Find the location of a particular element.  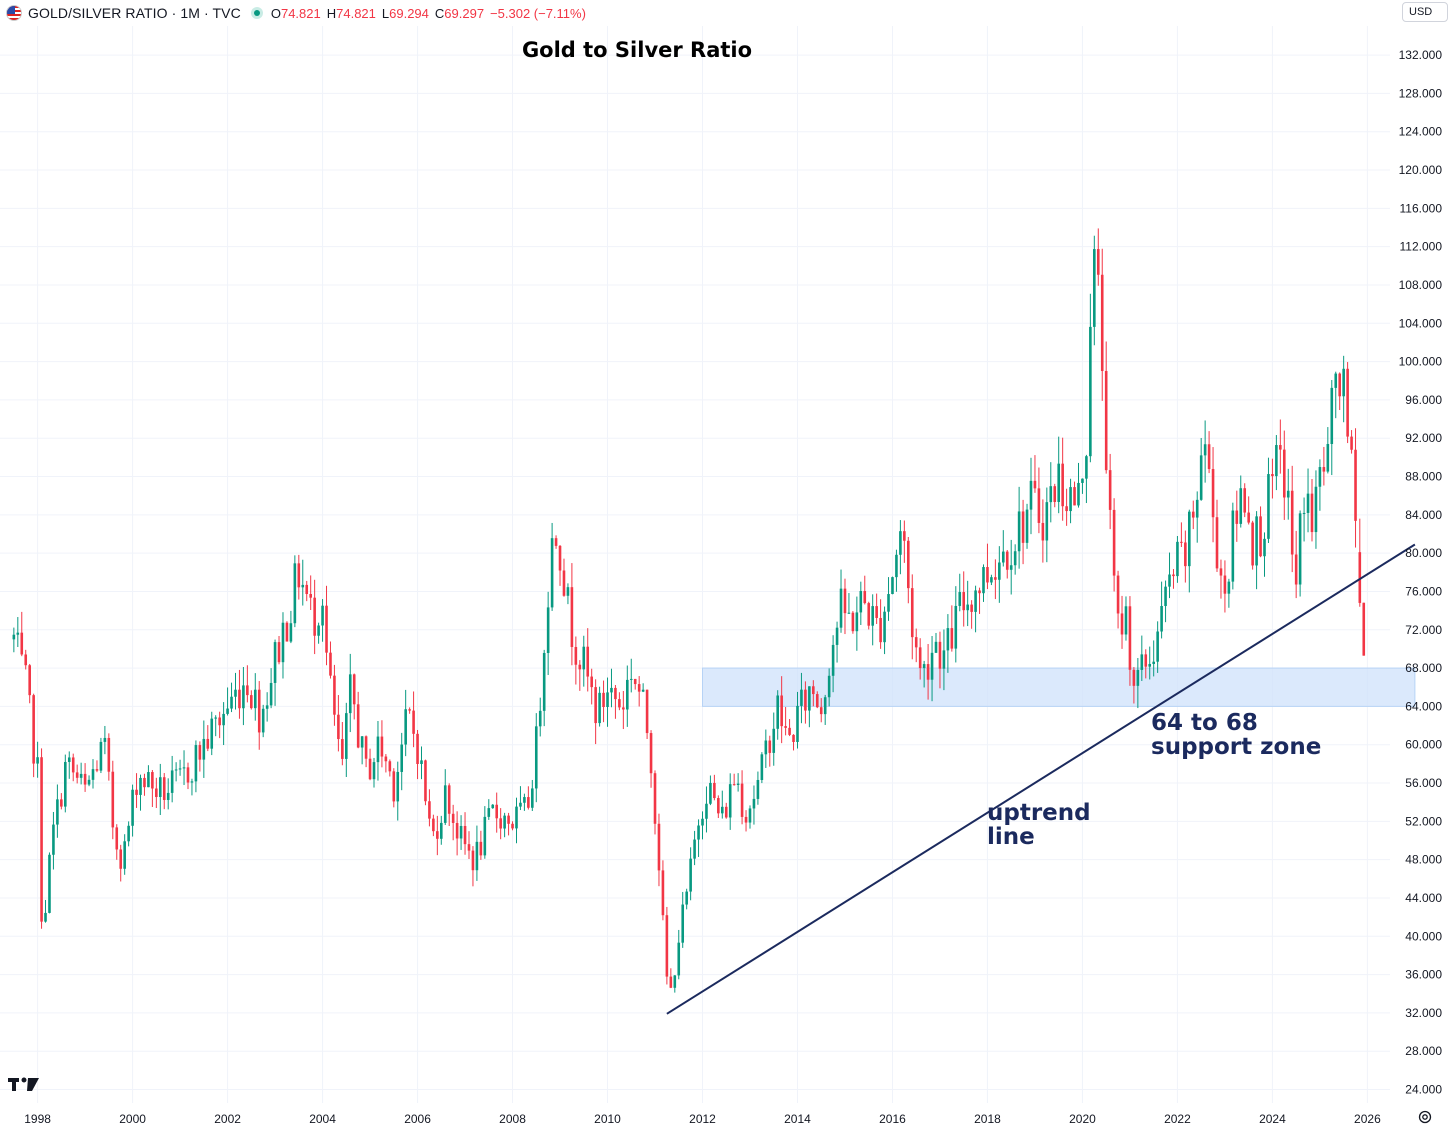

uptrend-label-line2: line is located at coordinates (1011, 837).